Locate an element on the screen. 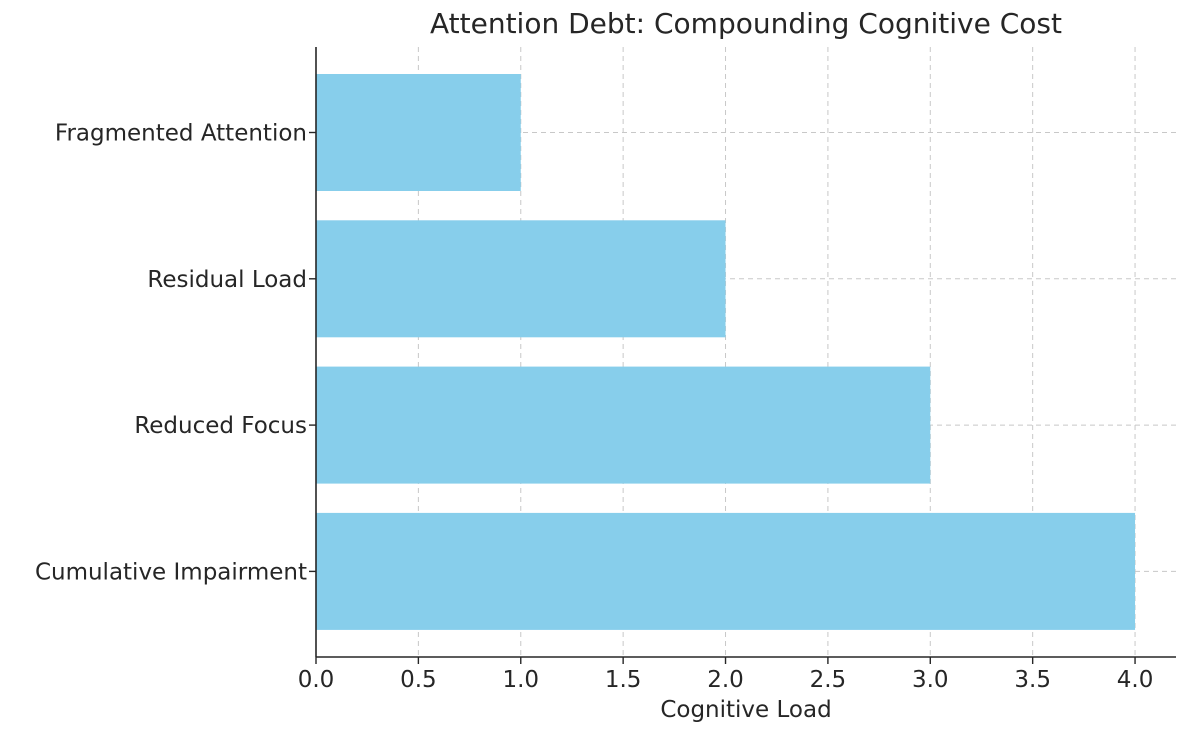 The image size is (1177, 729). x-tick-label: 2.5 is located at coordinates (828, 680).